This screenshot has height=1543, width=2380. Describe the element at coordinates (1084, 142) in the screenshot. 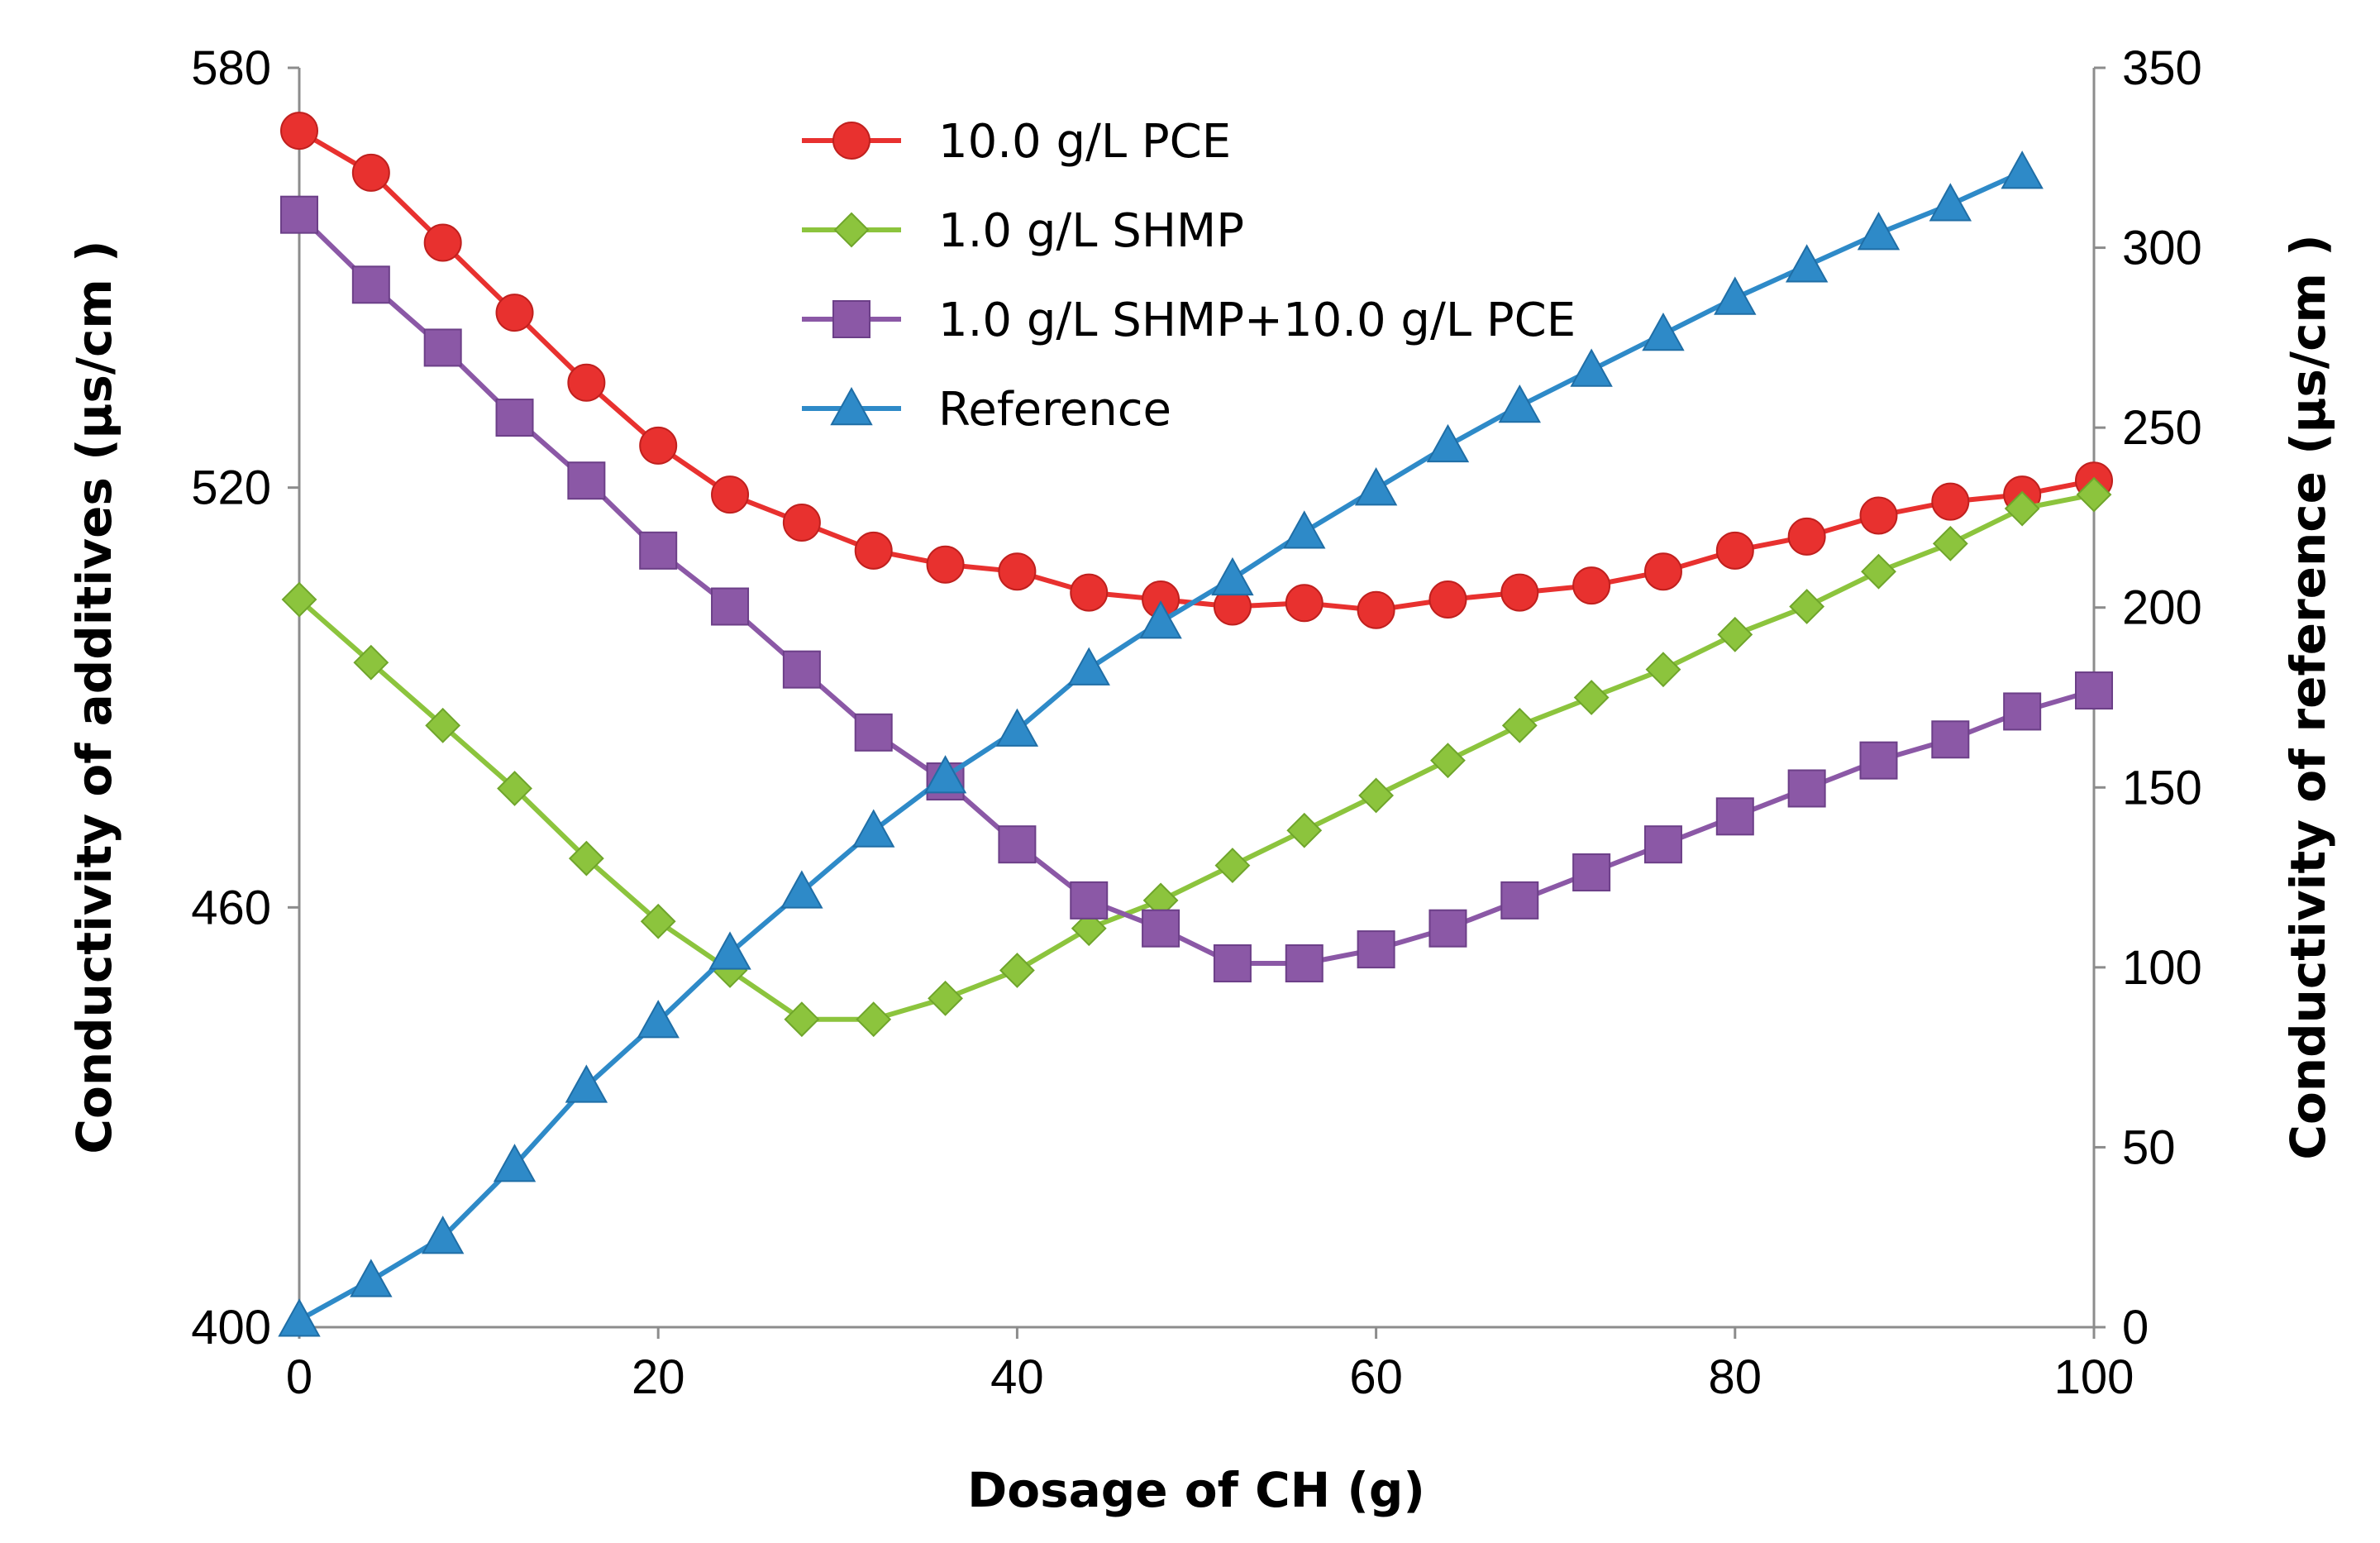

I see `legend-label: 10.0 g/L PCE` at that location.